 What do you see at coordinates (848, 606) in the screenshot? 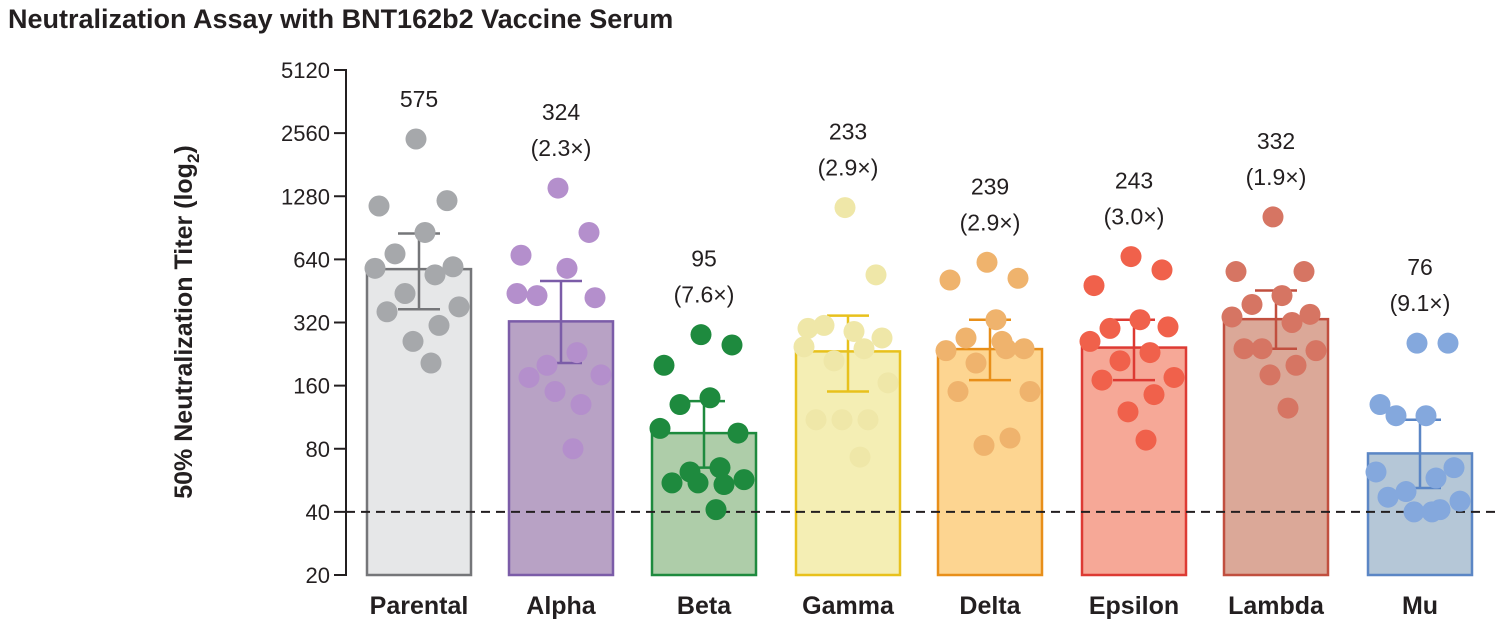
I see `category-label-gamma: Gamma` at bounding box center [848, 606].